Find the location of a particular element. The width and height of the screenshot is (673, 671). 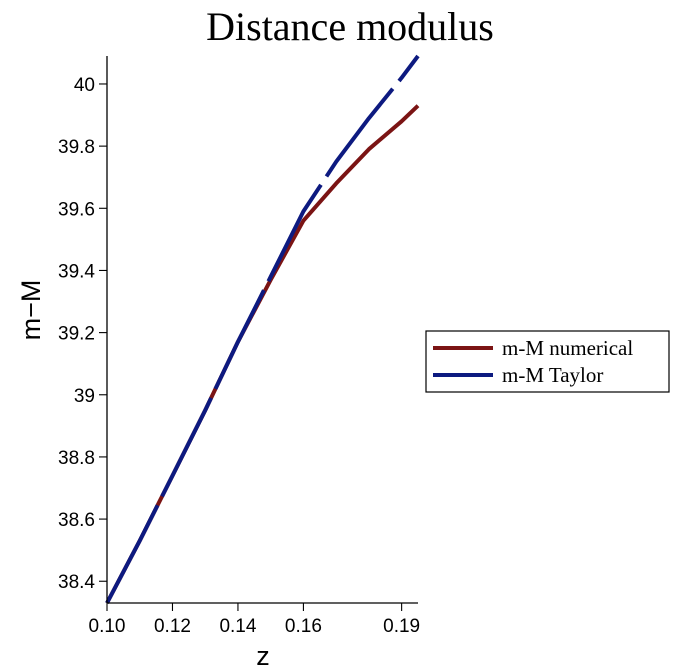

x-axis-ticks: 0.10 0.12 0.14 0.16 0.19 is located at coordinates (255, 620).